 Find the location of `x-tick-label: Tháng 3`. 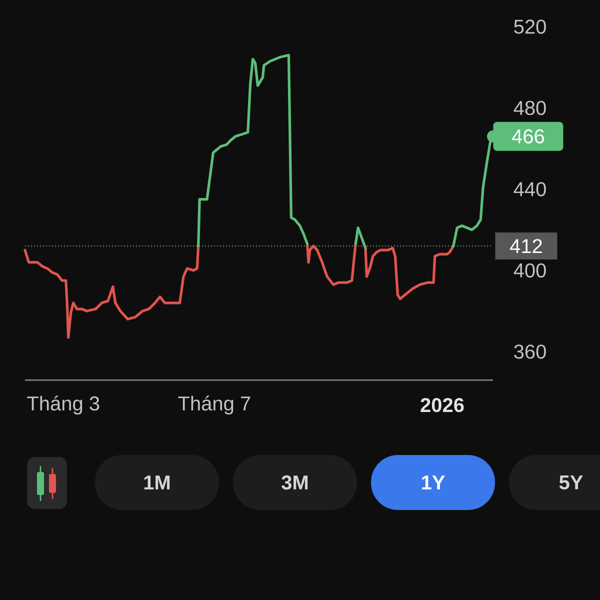

x-tick-label: Tháng 3 is located at coordinates (63, 405).